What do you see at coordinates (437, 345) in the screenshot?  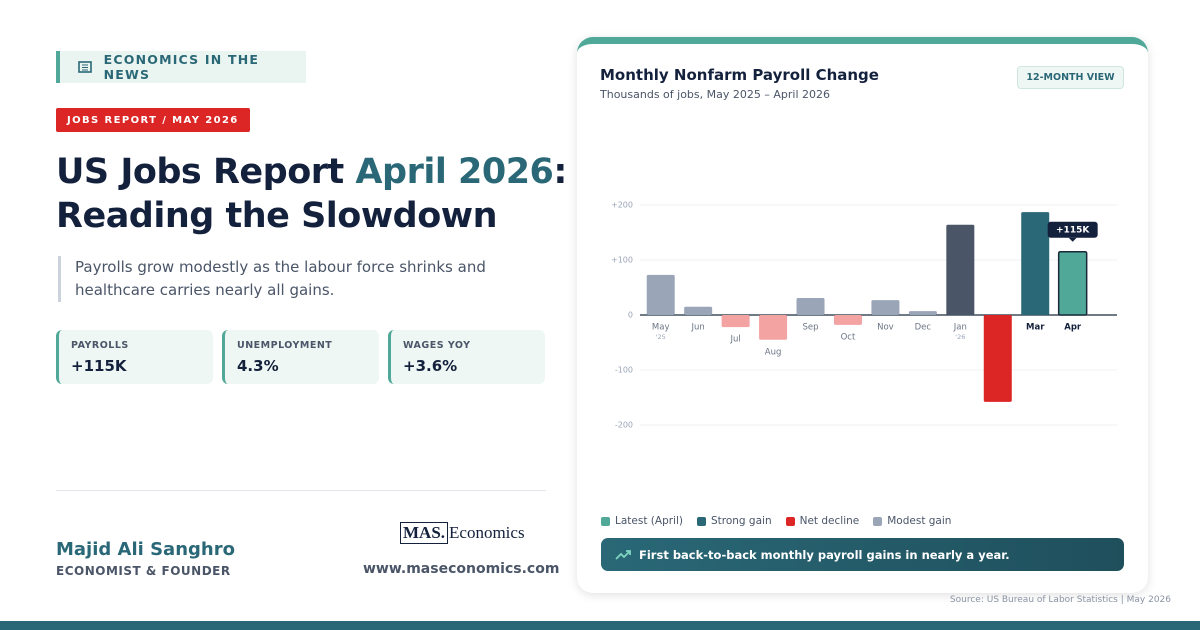 I see `stat-label: WAGES YOY` at bounding box center [437, 345].